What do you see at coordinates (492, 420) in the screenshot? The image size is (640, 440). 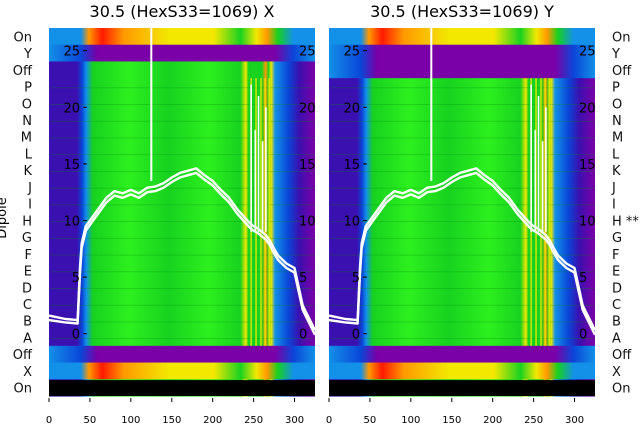 I see `x-tick-label: 200` at bounding box center [492, 420].